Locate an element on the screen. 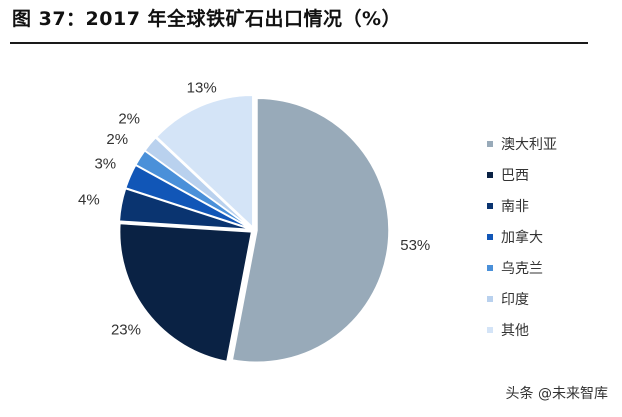 Image resolution: width=622 pixels, height=417 pixels. legend-item: 印度 is located at coordinates (522, 298).